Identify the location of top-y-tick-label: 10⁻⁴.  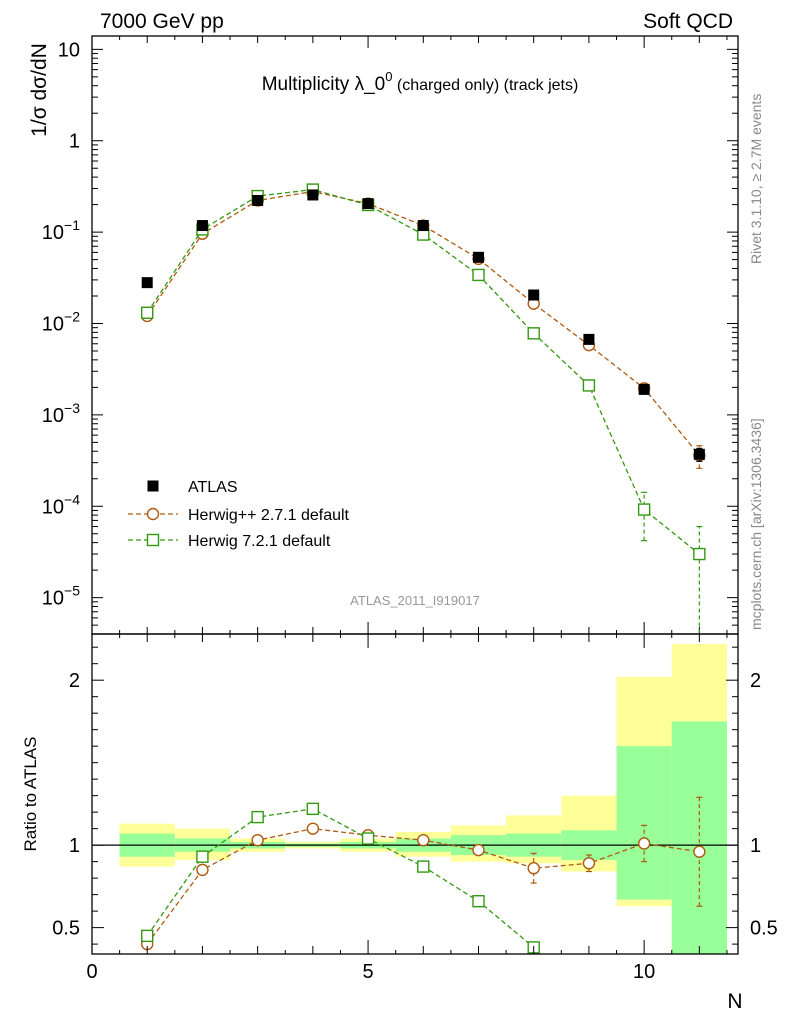
(61, 504).